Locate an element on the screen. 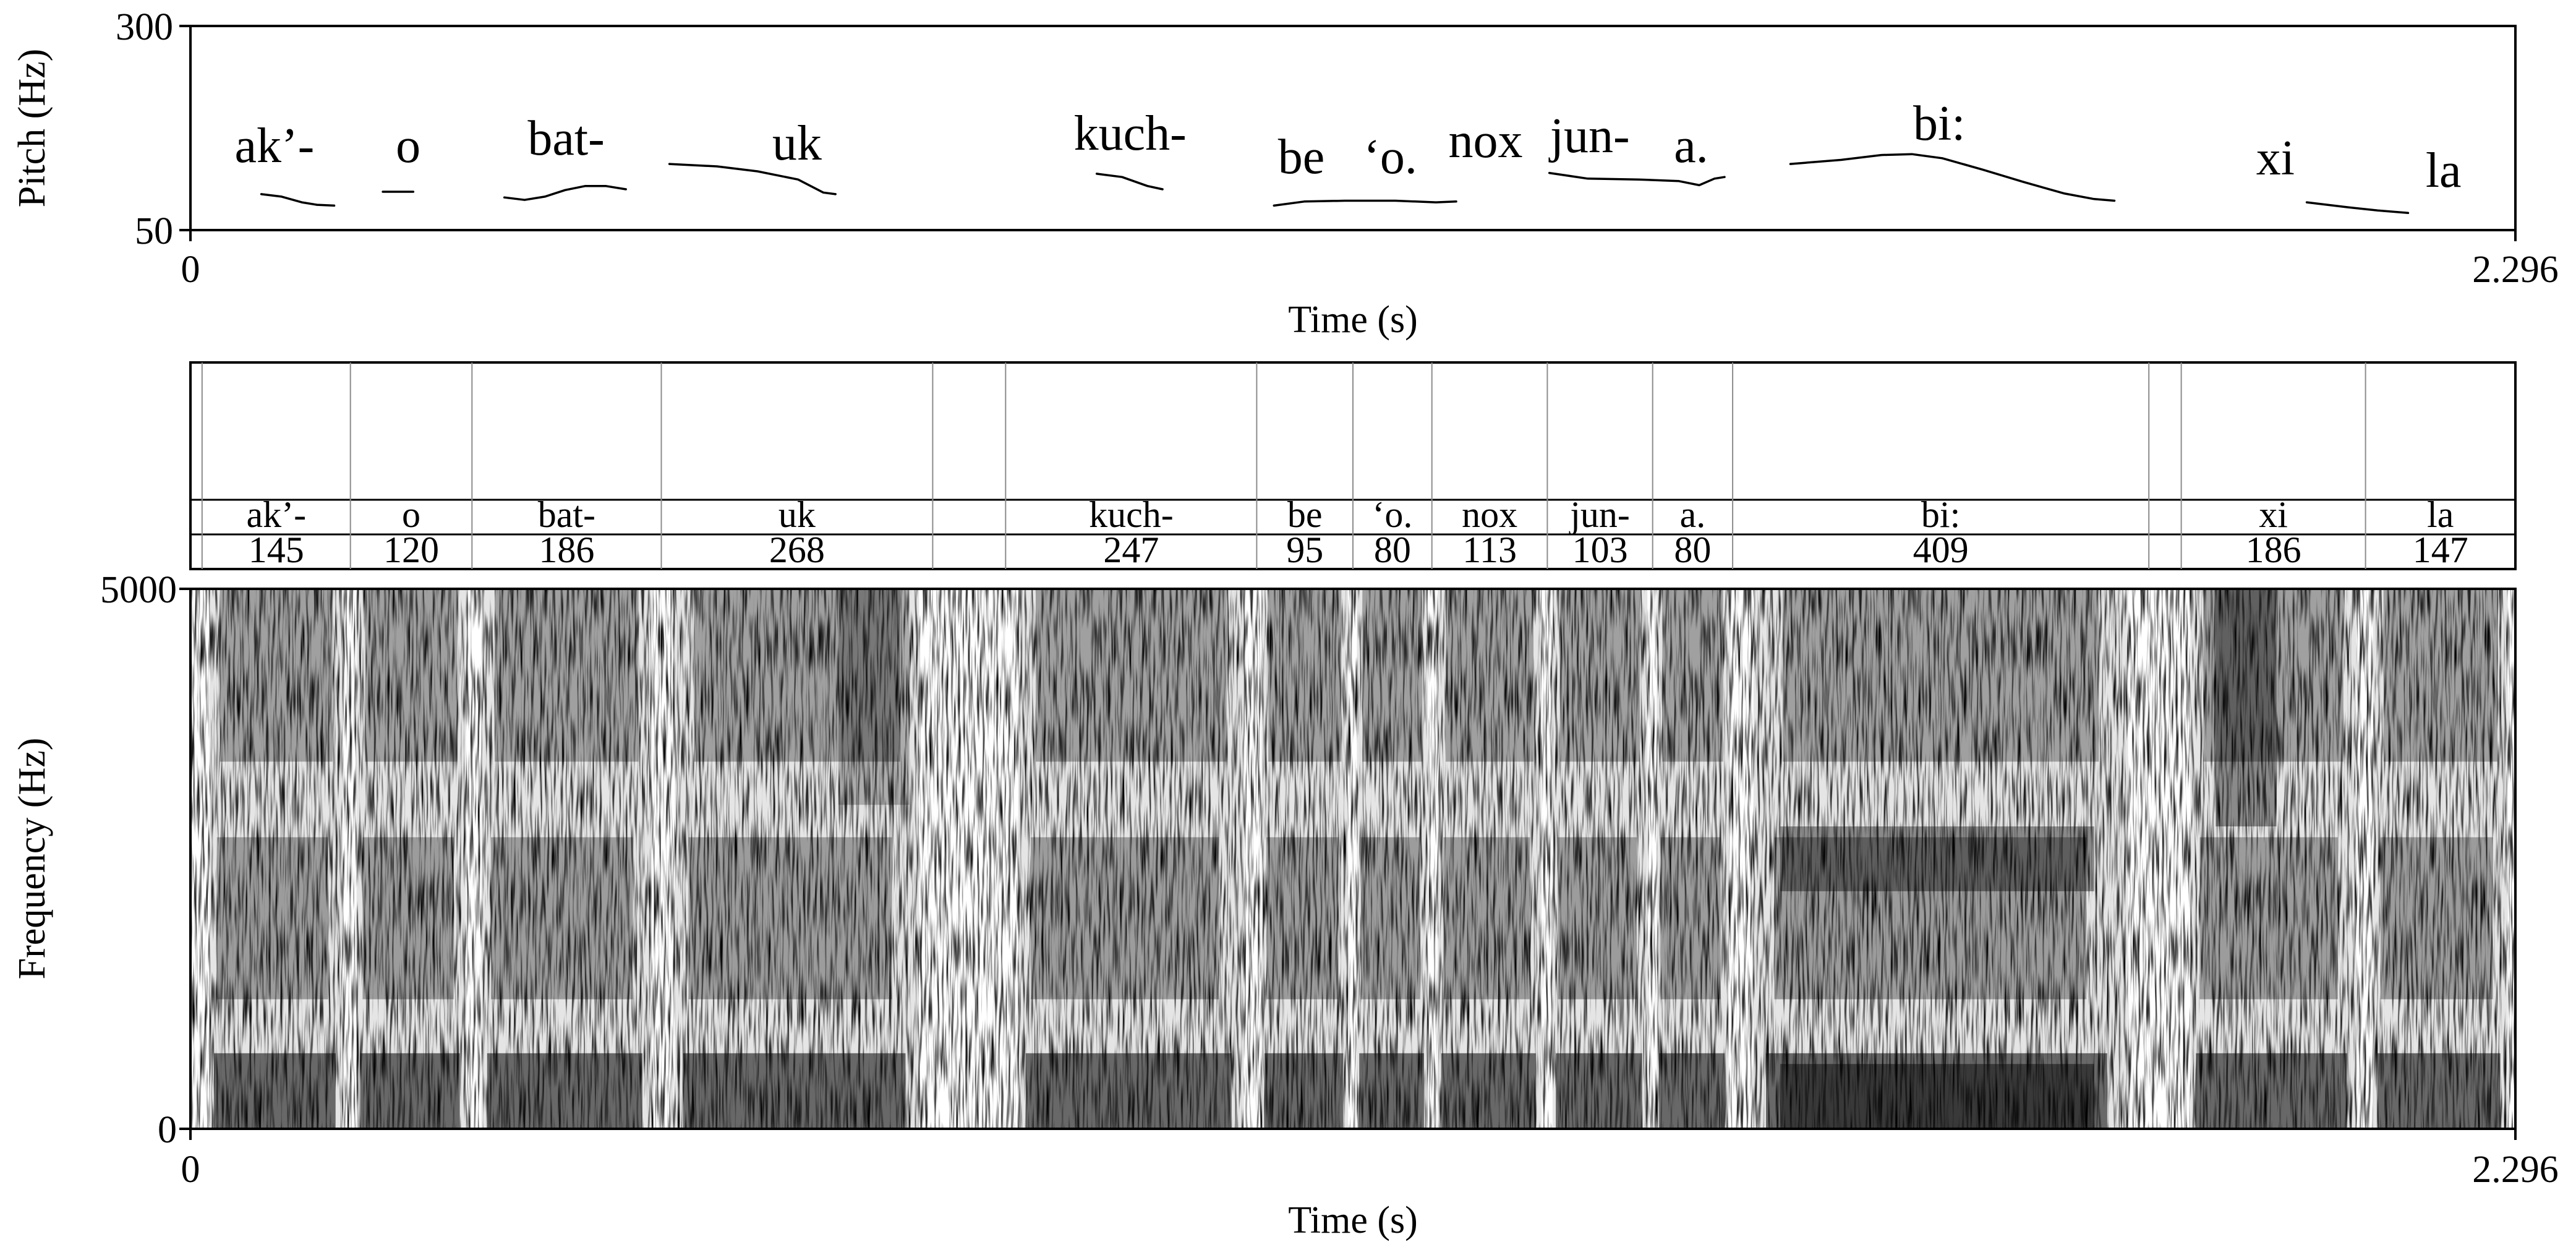  tier-duration-value: 147 is located at coordinates (2440, 549).